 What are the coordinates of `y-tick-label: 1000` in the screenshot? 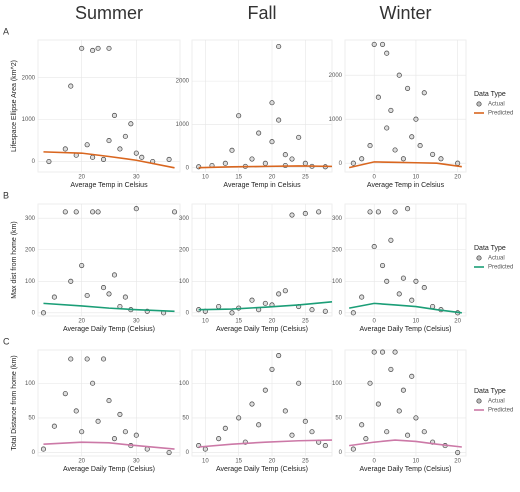 It's located at (29, 120).